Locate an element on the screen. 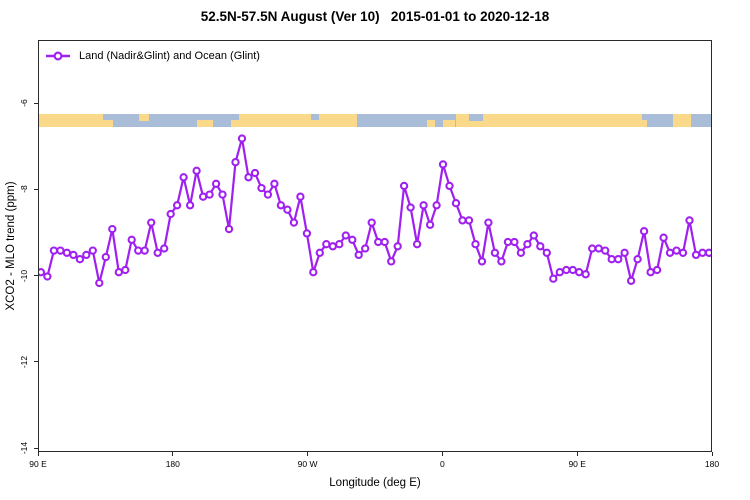 This screenshot has width=750, height=500. legend-label: Land (Nadir&Glint) and Ocean (Glint) is located at coordinates (169, 56).